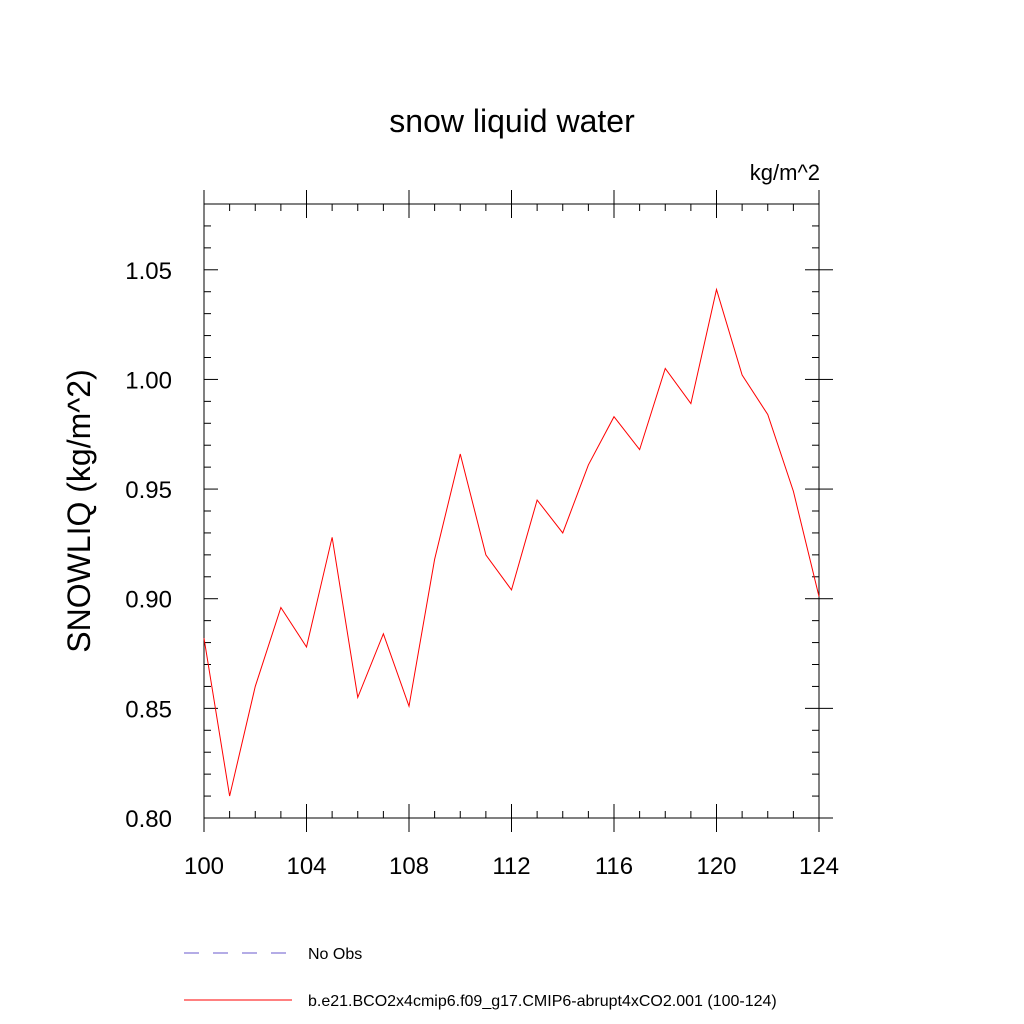  What do you see at coordinates (204, 866) in the screenshot?
I see `x-tick-label: 100` at bounding box center [204, 866].